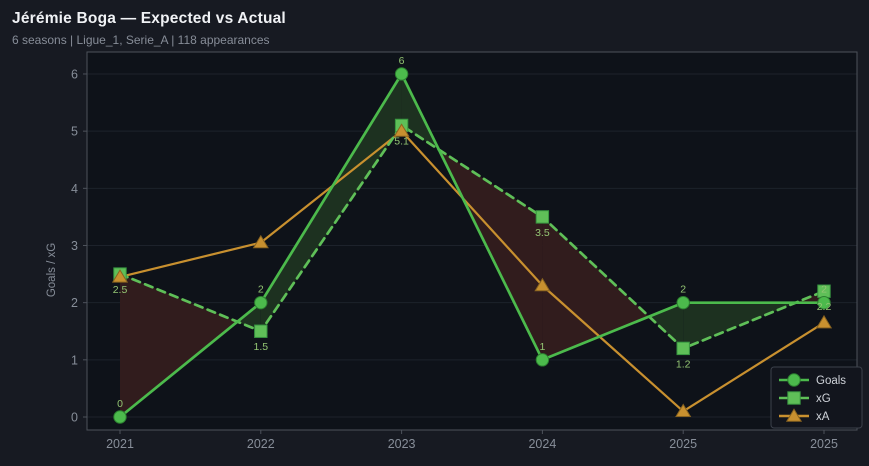 Image resolution: width=869 pixels, height=466 pixels. I want to click on goals-point-label: 0, so click(120, 404).